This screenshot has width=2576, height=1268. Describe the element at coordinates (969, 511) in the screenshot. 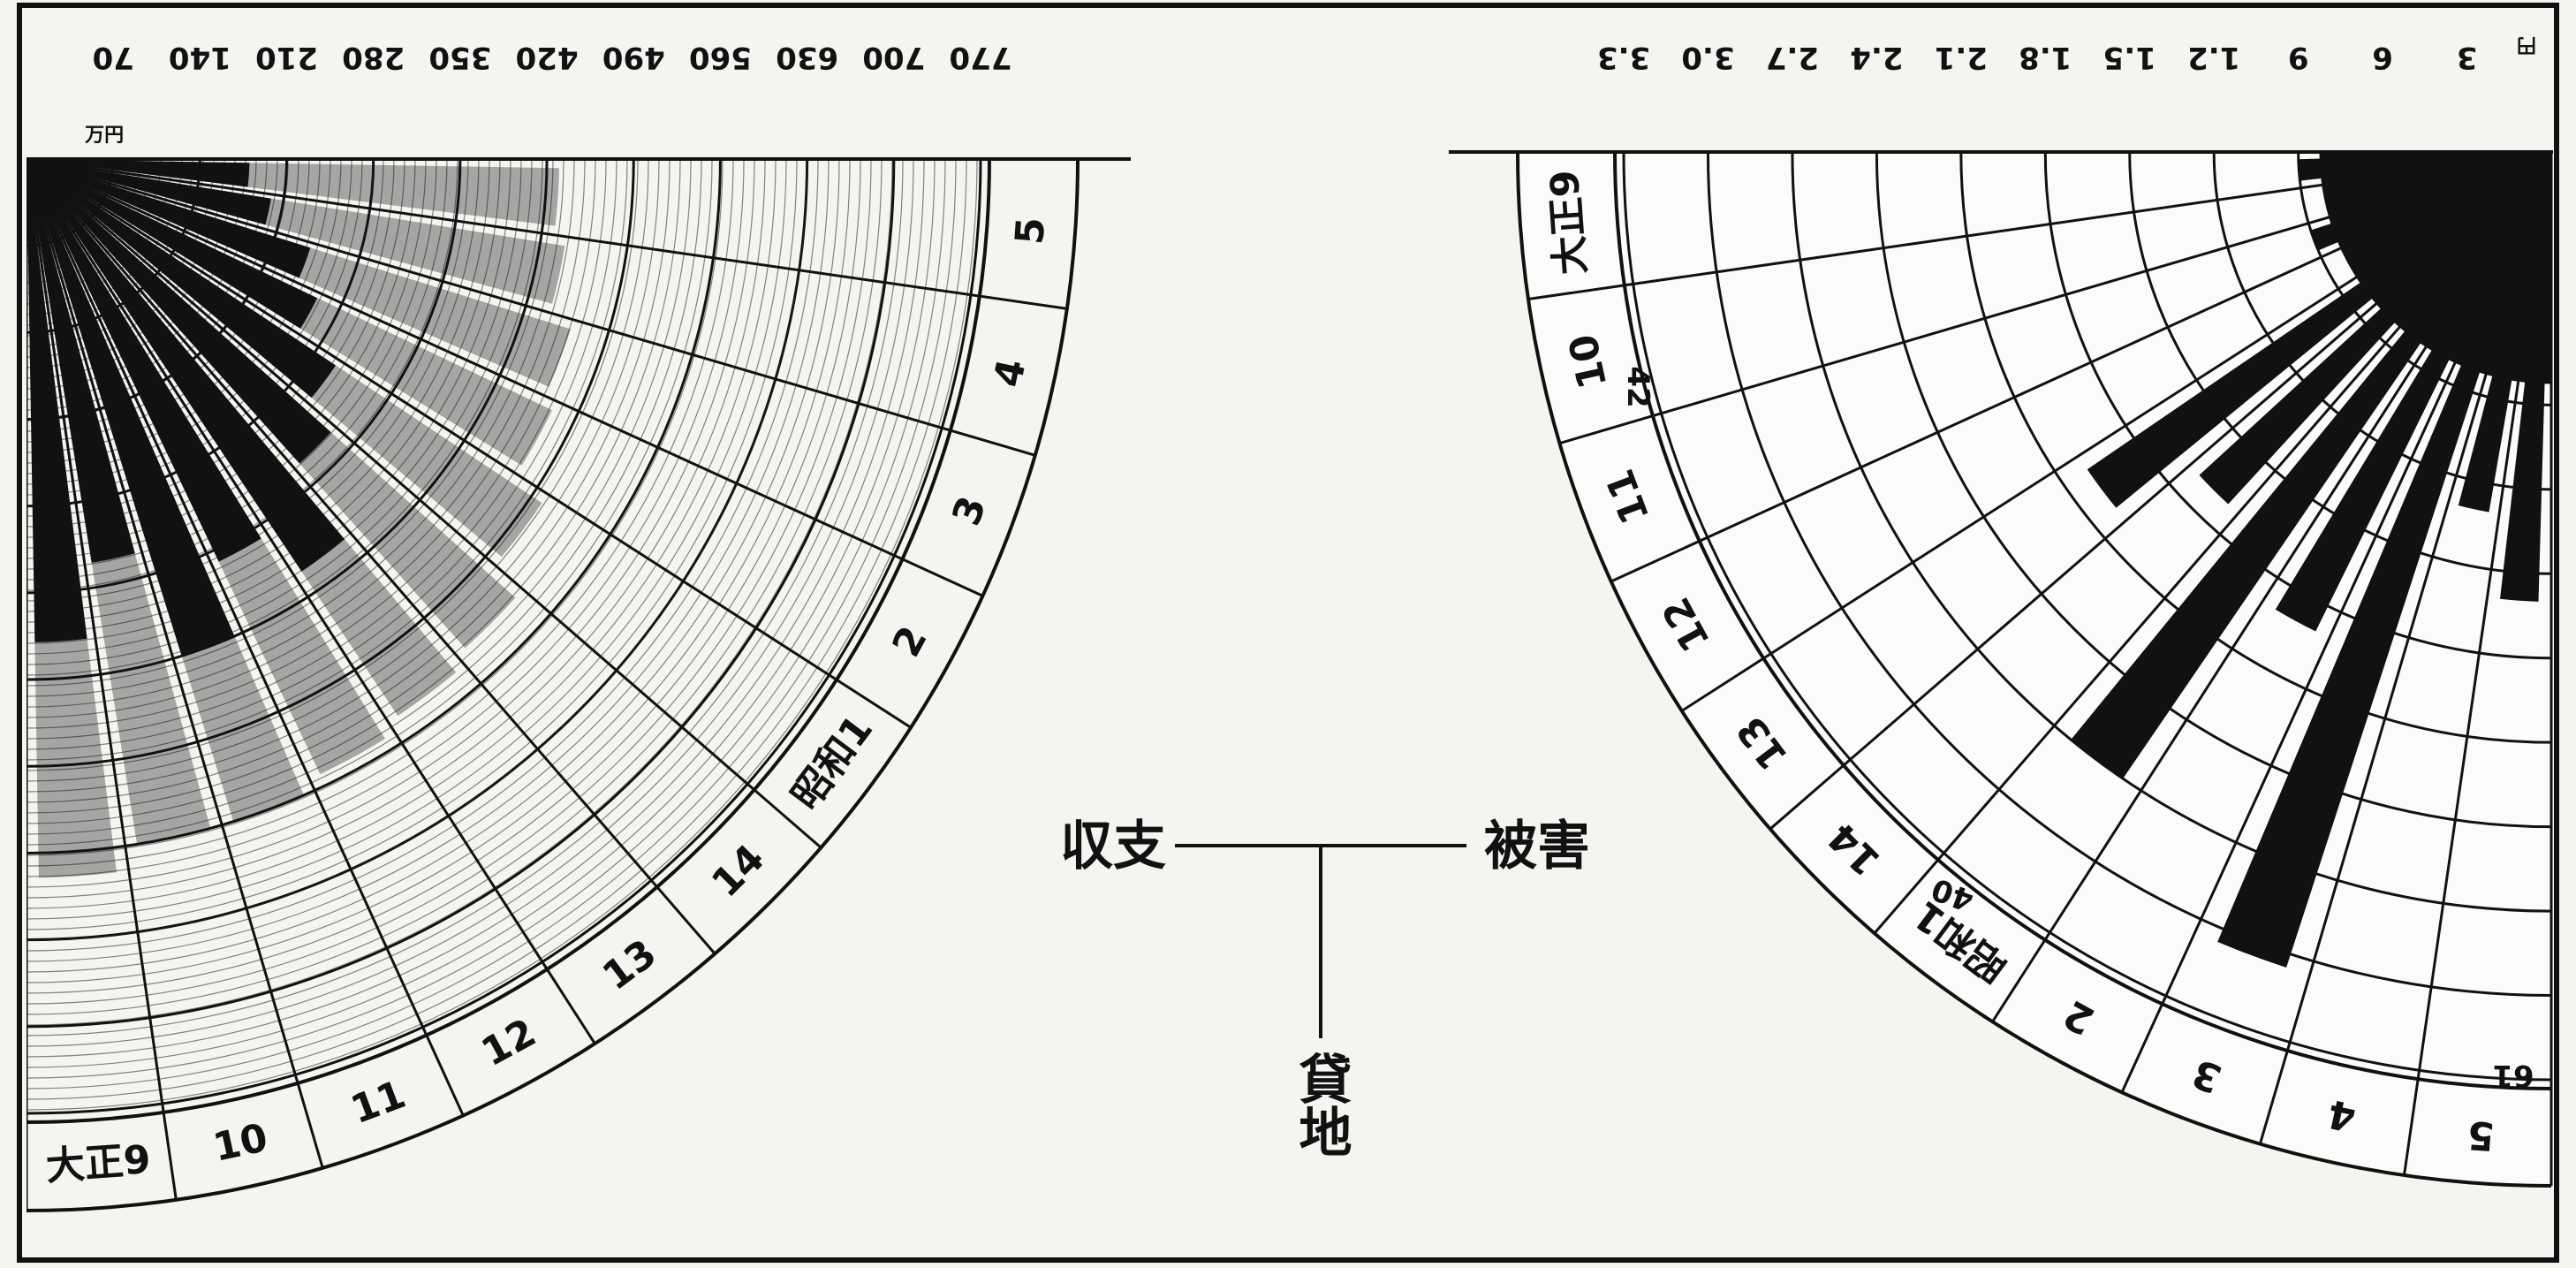

I see `ring-label-year: 3` at that location.